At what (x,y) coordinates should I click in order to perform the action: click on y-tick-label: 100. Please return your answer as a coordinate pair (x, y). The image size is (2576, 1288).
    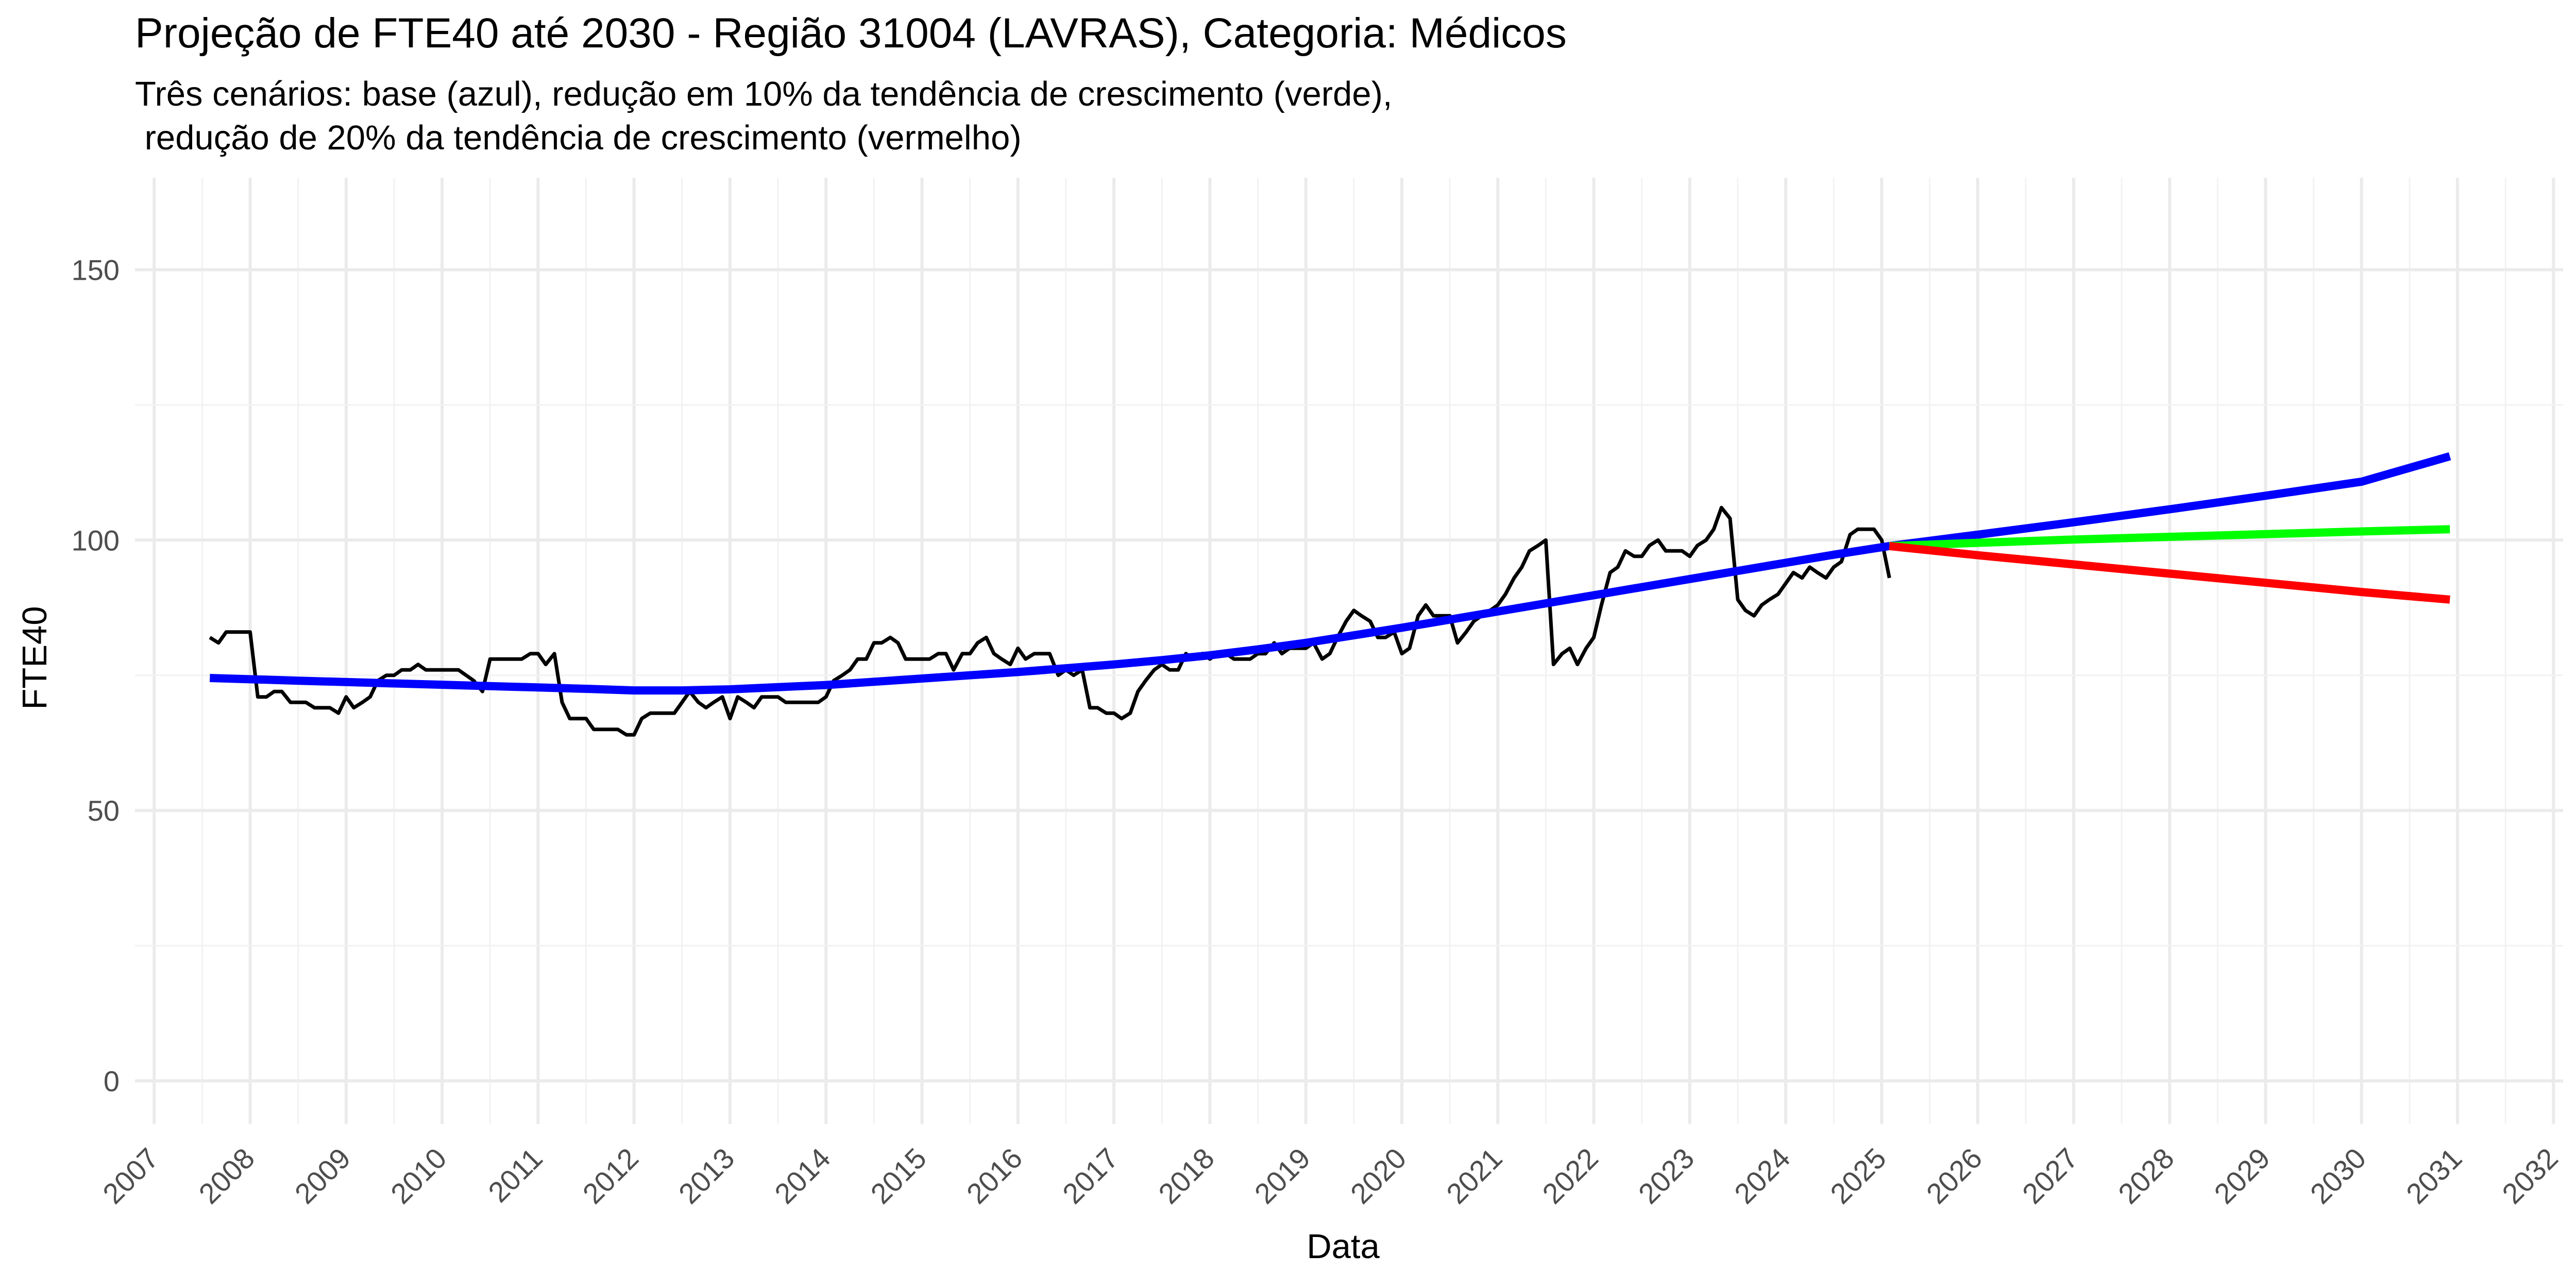
    Looking at the image, I should click on (96, 540).